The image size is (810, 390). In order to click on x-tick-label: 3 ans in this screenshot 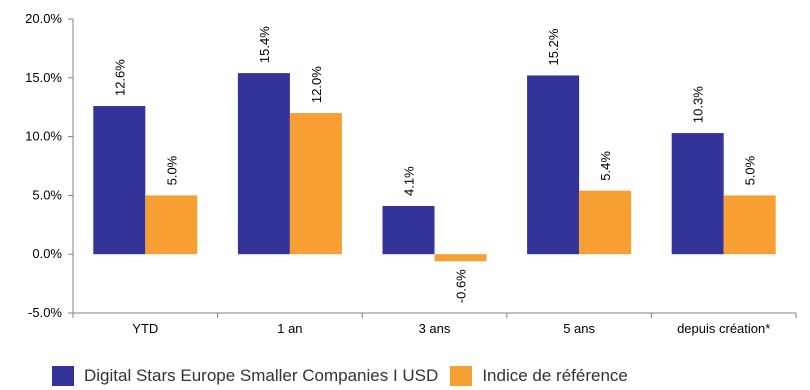, I will do `click(435, 328)`.